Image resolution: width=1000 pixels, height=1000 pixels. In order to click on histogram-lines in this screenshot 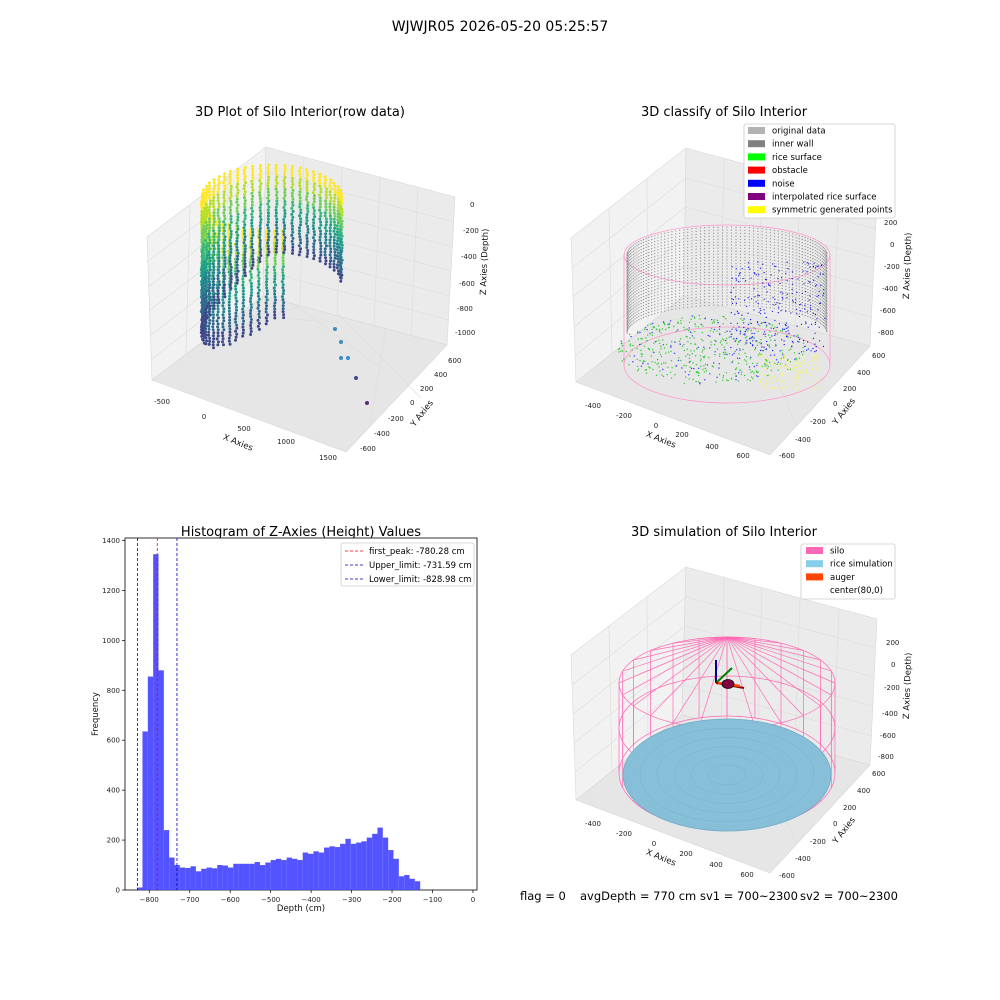, I will do `click(157, 714)`.